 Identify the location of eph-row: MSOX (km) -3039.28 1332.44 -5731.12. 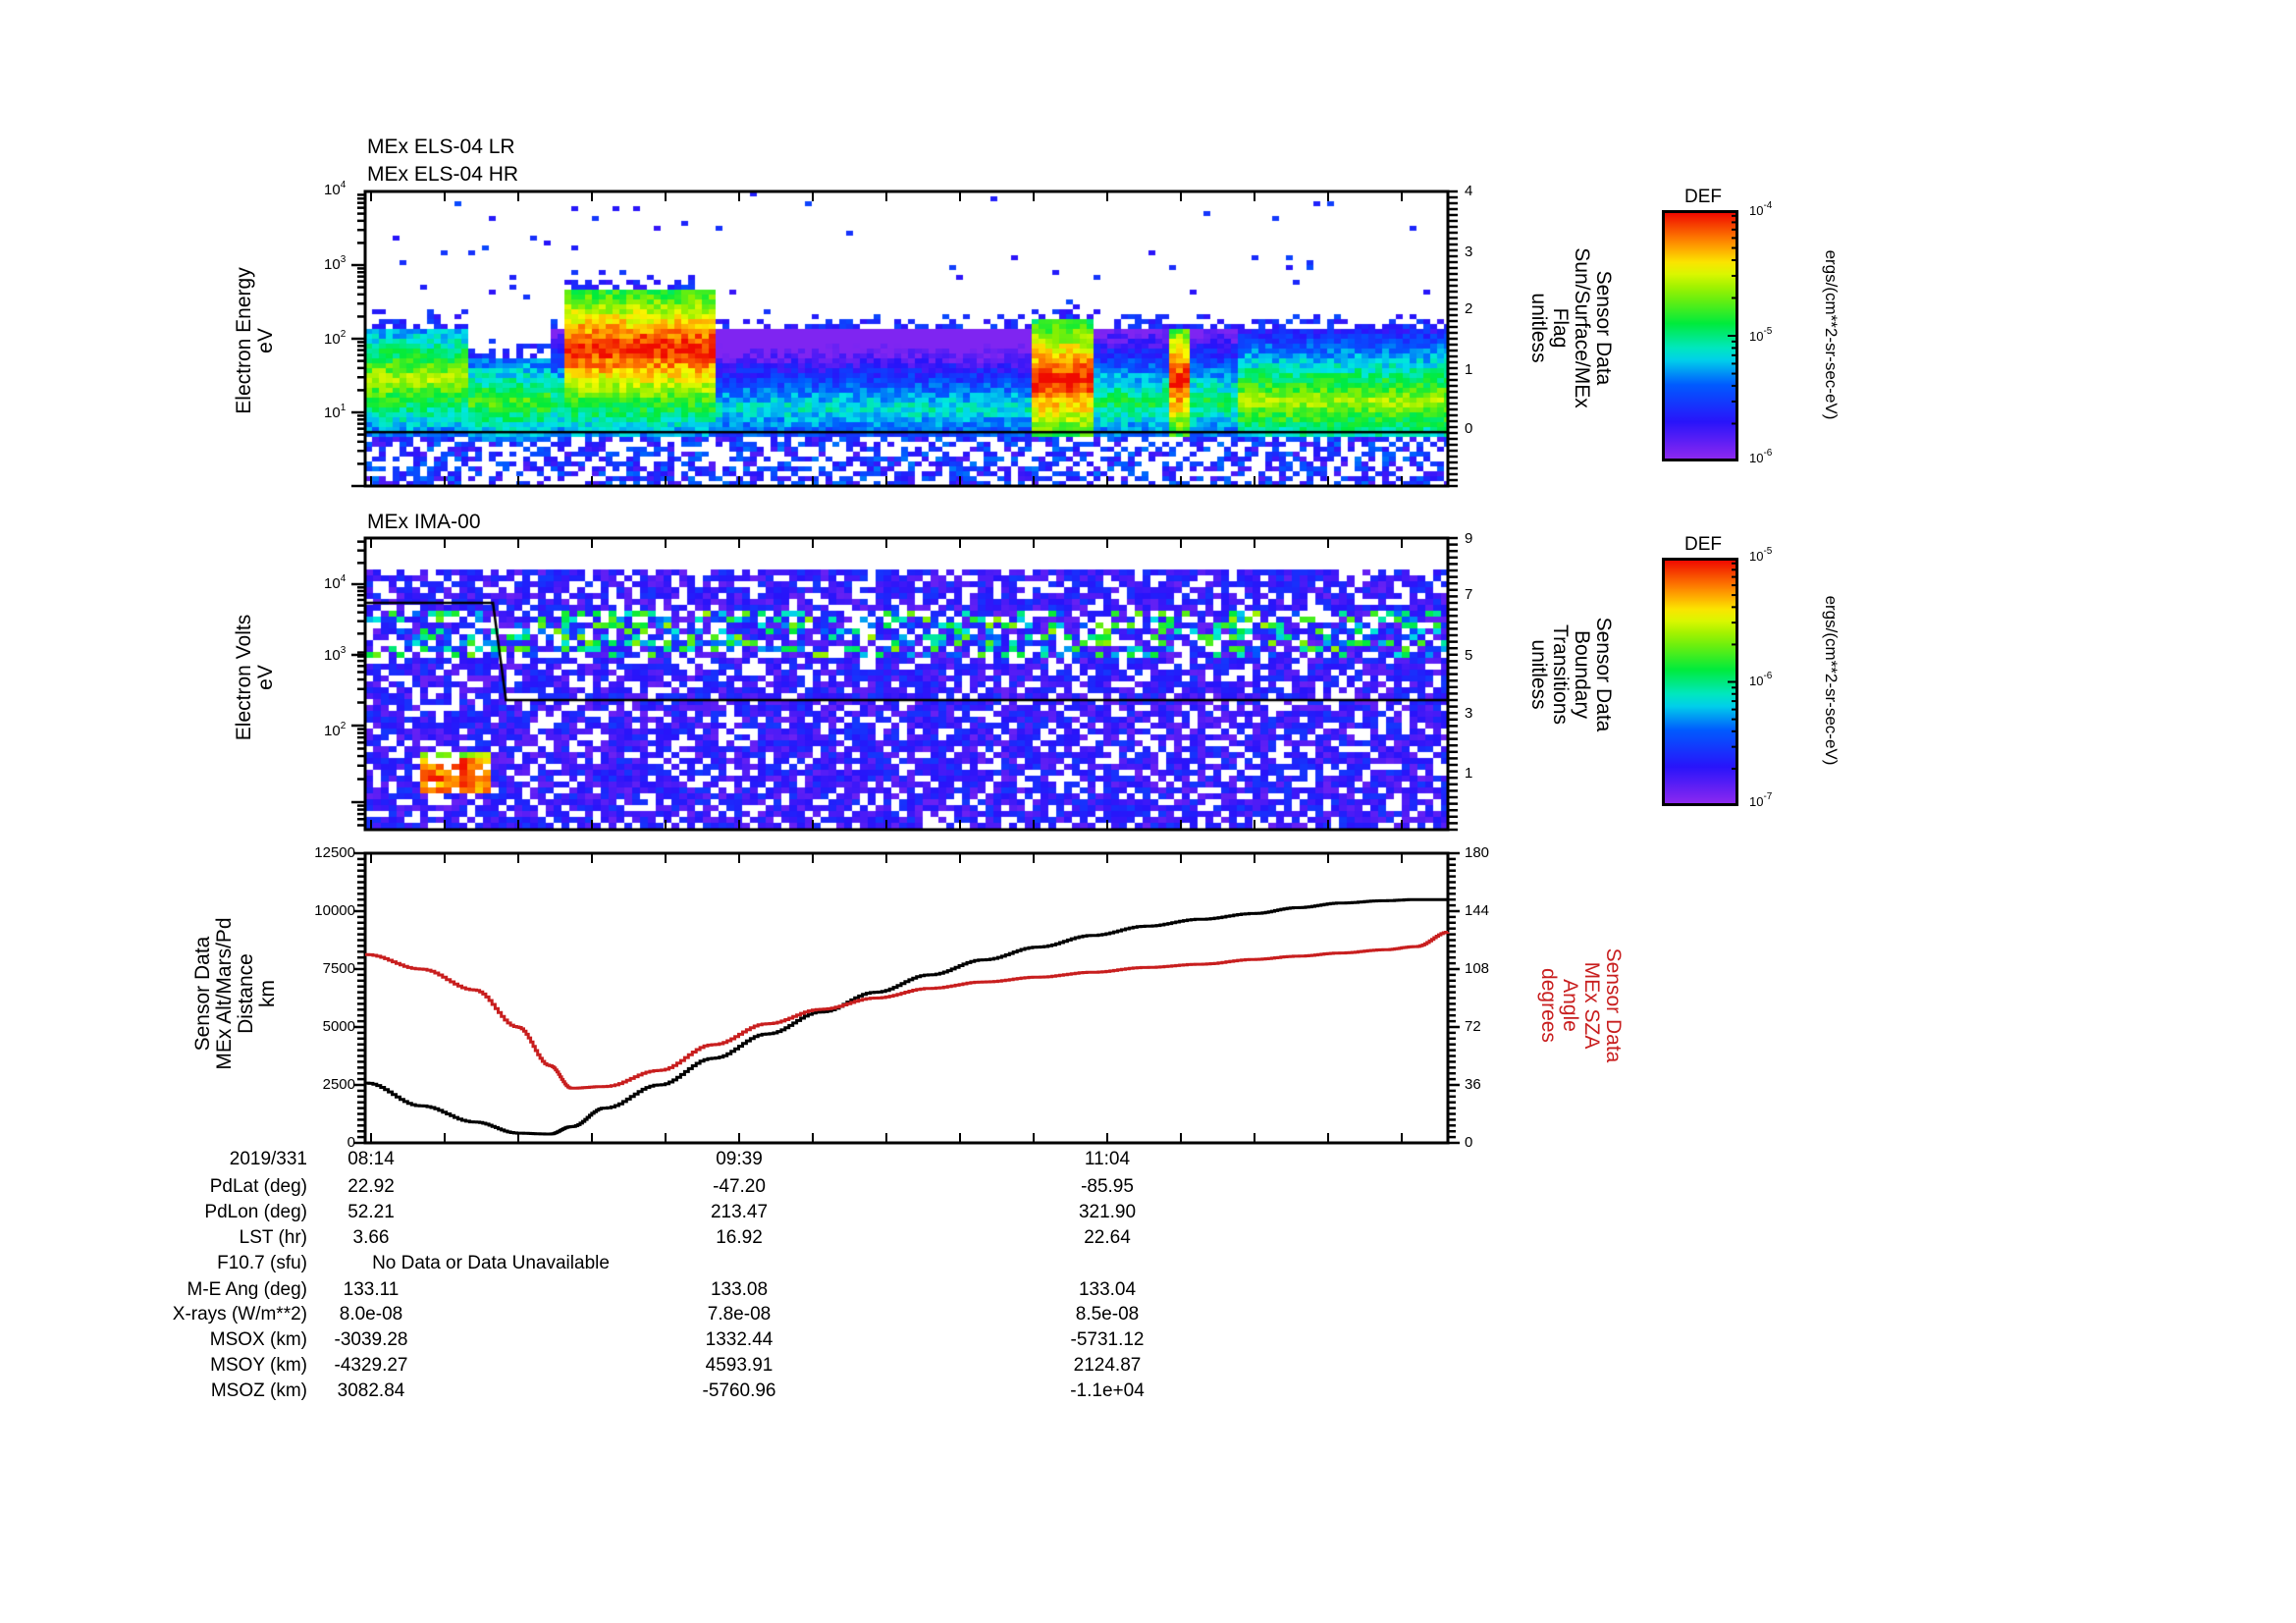
(1148, 1342).